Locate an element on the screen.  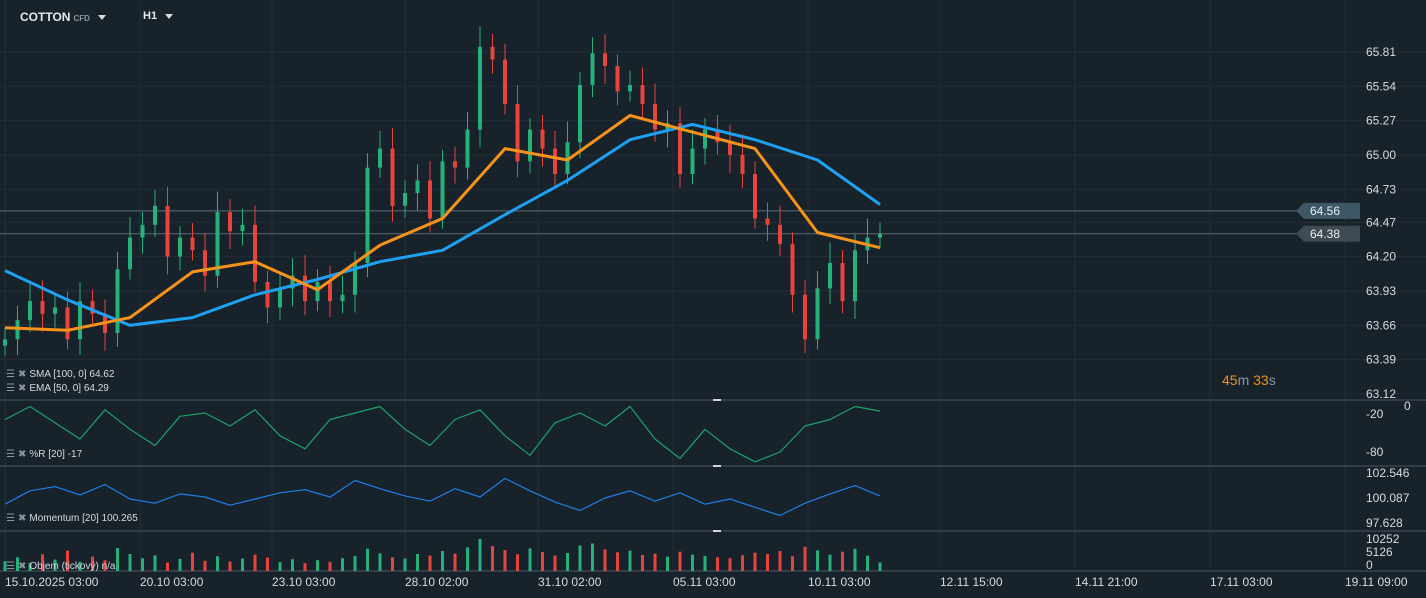
volume-tick-label: 5126 is located at coordinates (1379, 552).